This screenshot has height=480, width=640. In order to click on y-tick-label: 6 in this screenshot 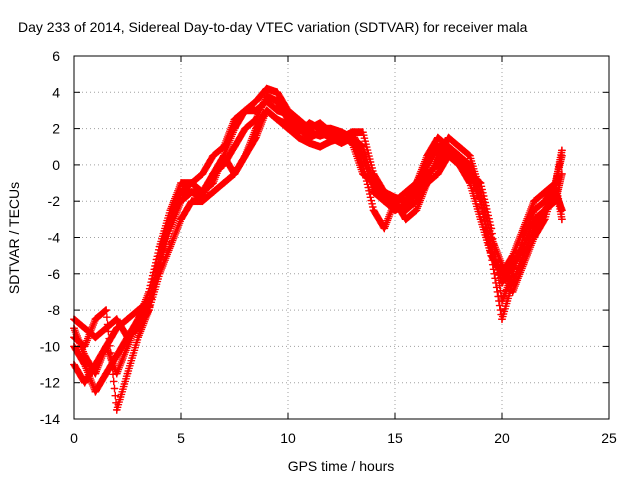, I will do `click(56, 56)`.